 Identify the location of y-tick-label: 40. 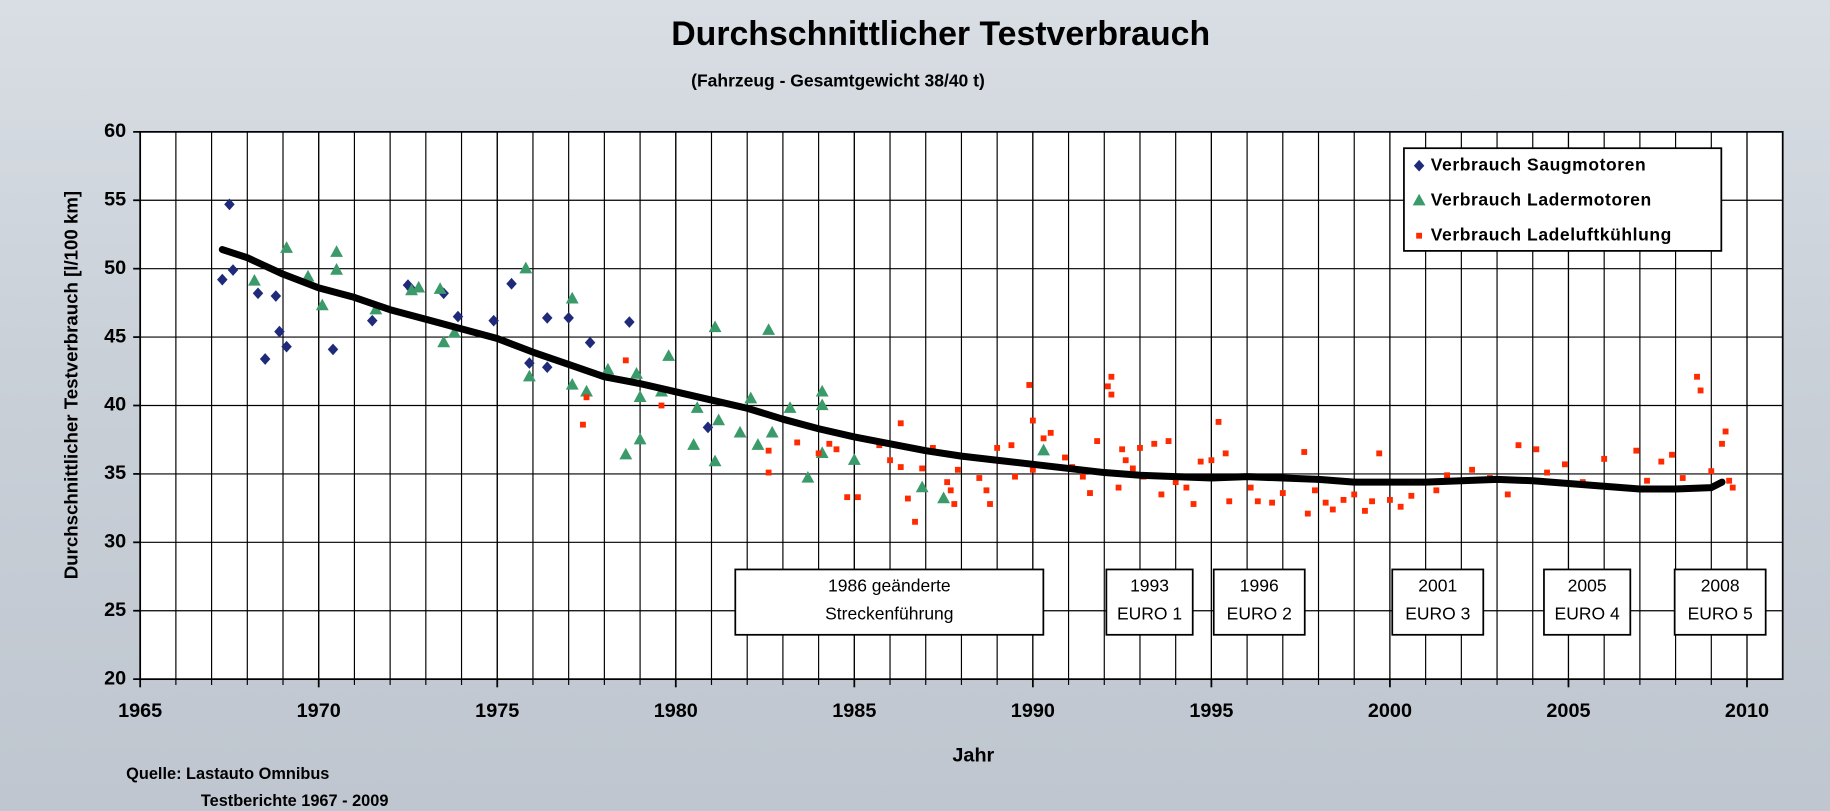
(115, 405).